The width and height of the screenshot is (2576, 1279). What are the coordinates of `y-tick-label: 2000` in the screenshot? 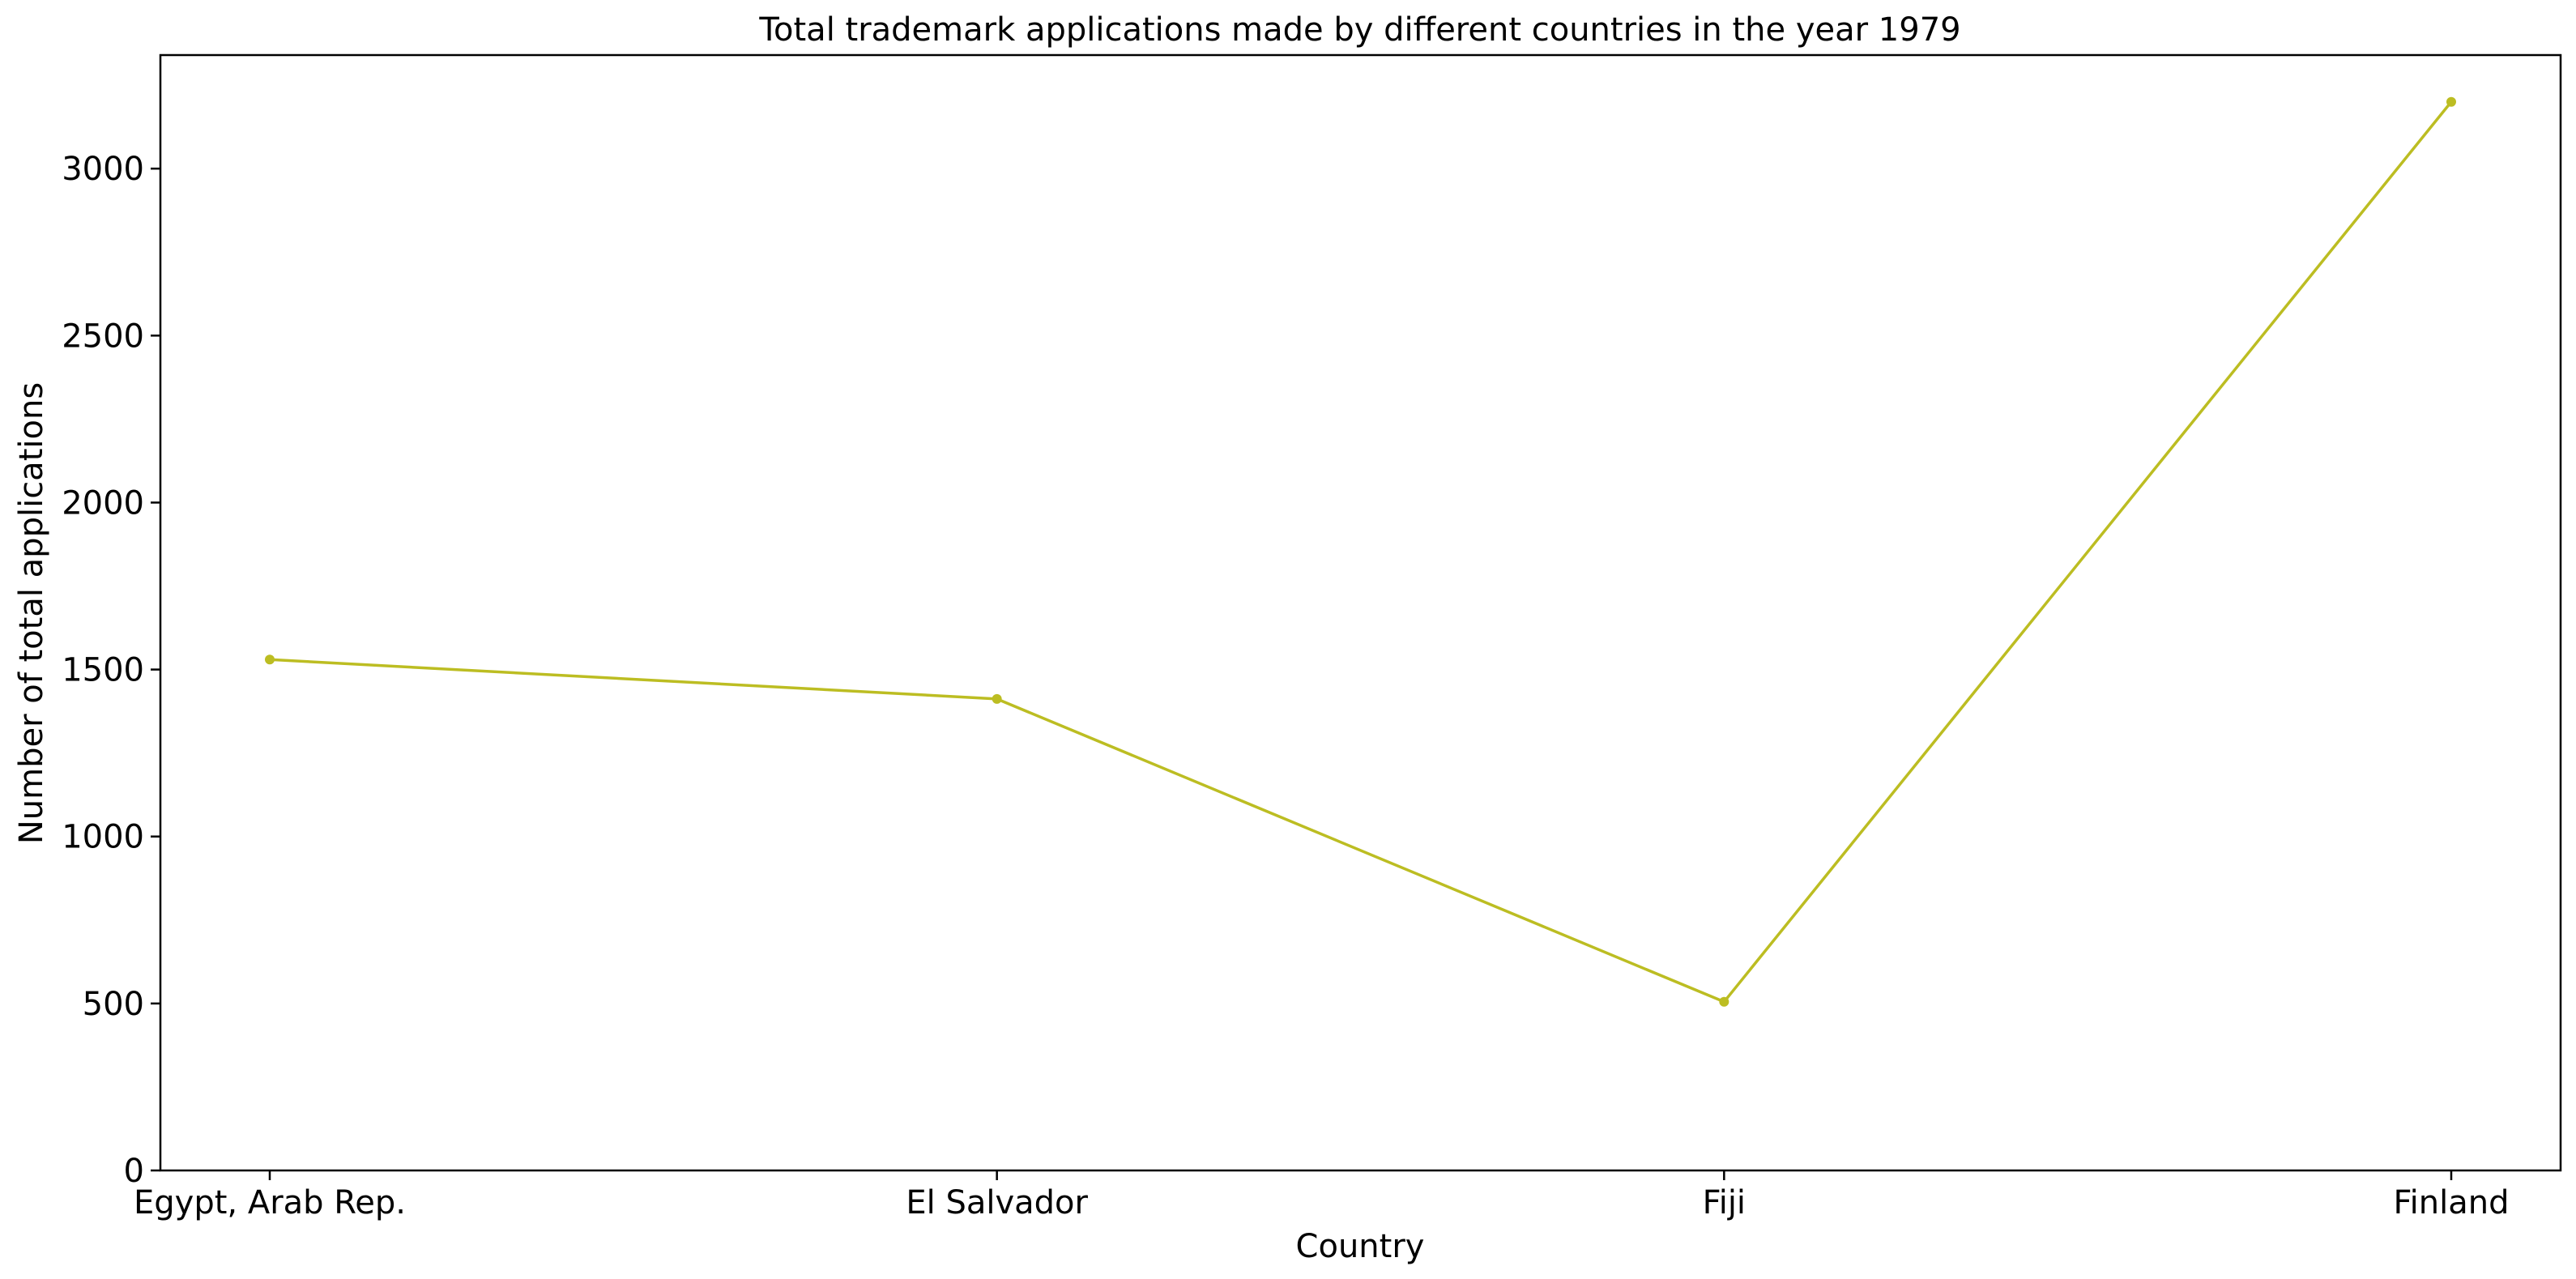 It's located at (103, 503).